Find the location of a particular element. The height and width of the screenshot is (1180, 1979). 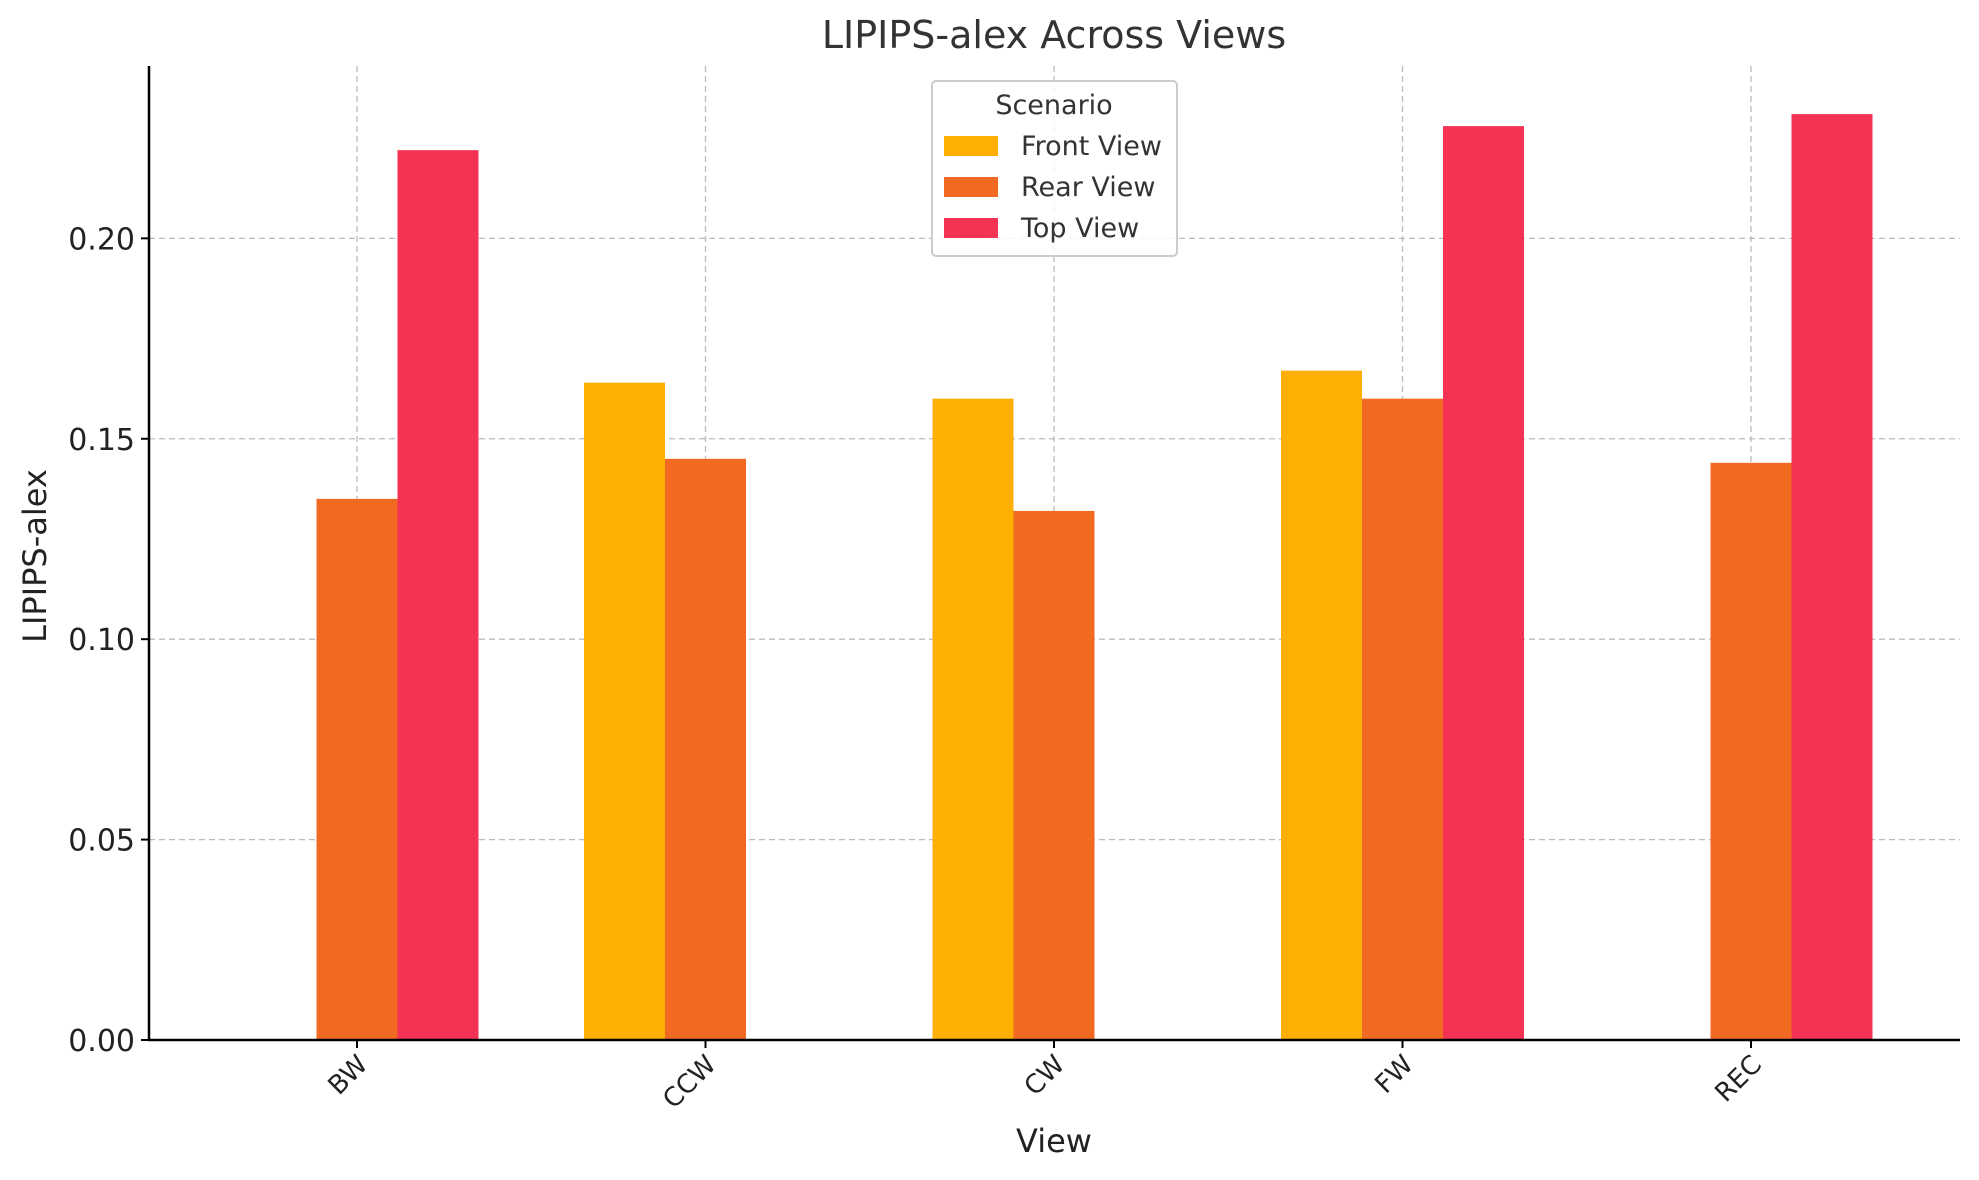

y-tick-label: 0.00 is located at coordinates (101, 1041).